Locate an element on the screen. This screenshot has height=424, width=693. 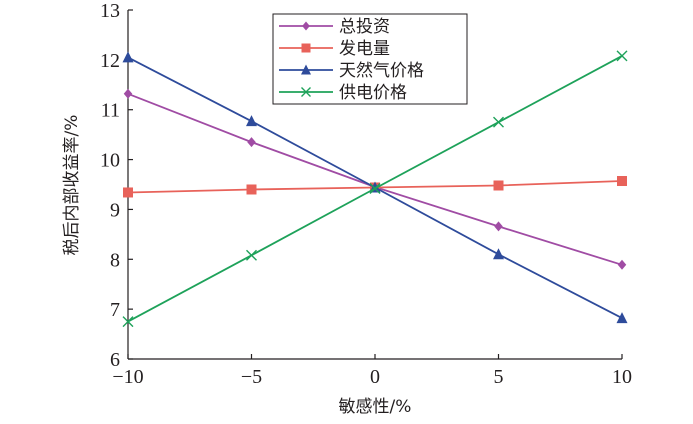
y-axis: 6 7 8 9 10 11 12 13 is located at coordinates (116, 185).